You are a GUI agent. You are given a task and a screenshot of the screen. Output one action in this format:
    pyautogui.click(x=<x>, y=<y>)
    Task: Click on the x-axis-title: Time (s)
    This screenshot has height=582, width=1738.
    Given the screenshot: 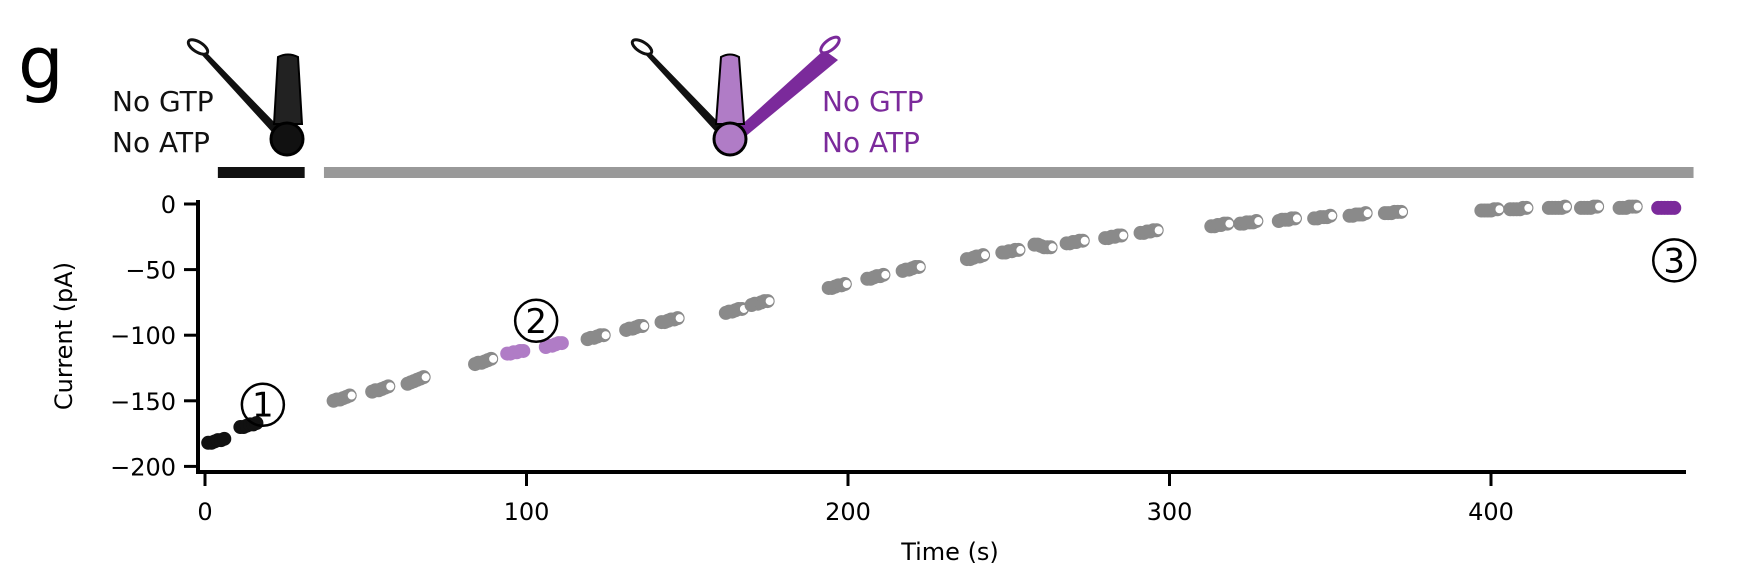 What is the action you would take?
    pyautogui.click(x=949, y=552)
    